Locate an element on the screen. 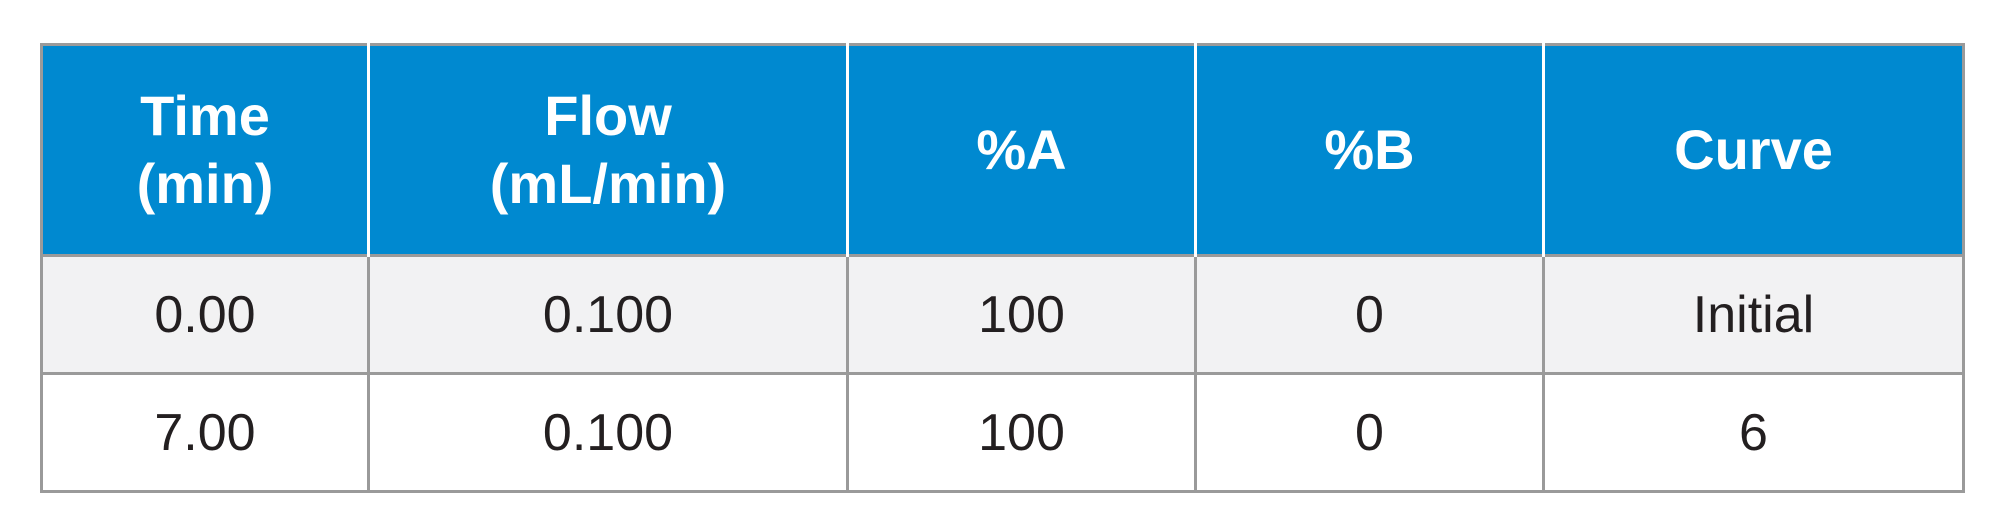 Image resolution: width=2000 pixels, height=529 pixels. header-text: (min) is located at coordinates (205, 183).